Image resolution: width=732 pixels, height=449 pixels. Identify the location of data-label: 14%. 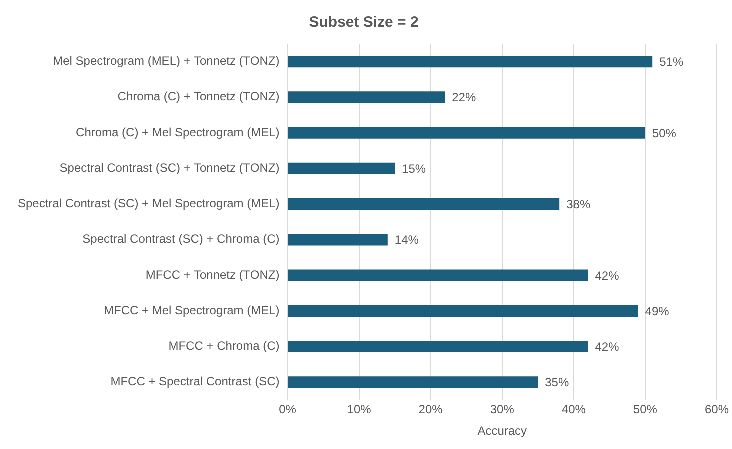
(407, 240).